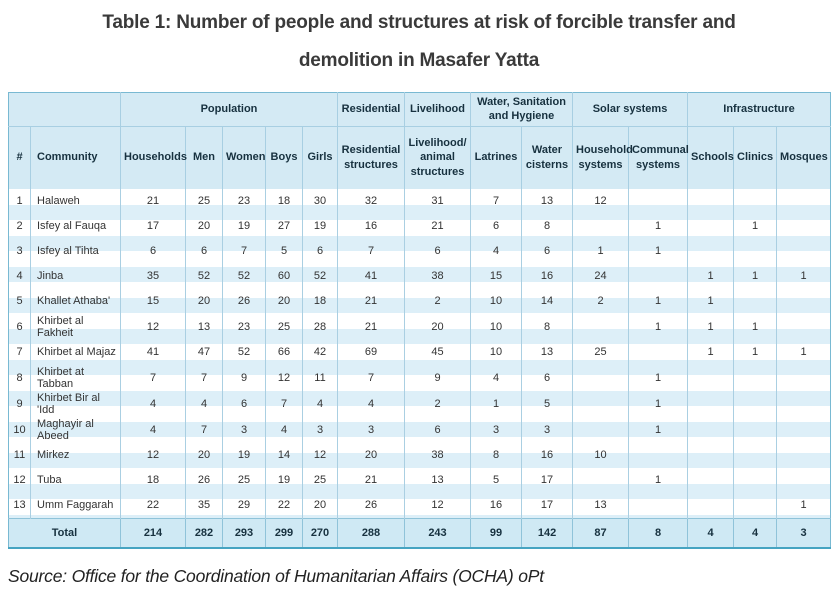  What do you see at coordinates (64, 109) in the screenshot?
I see `group-header-blank` at bounding box center [64, 109].